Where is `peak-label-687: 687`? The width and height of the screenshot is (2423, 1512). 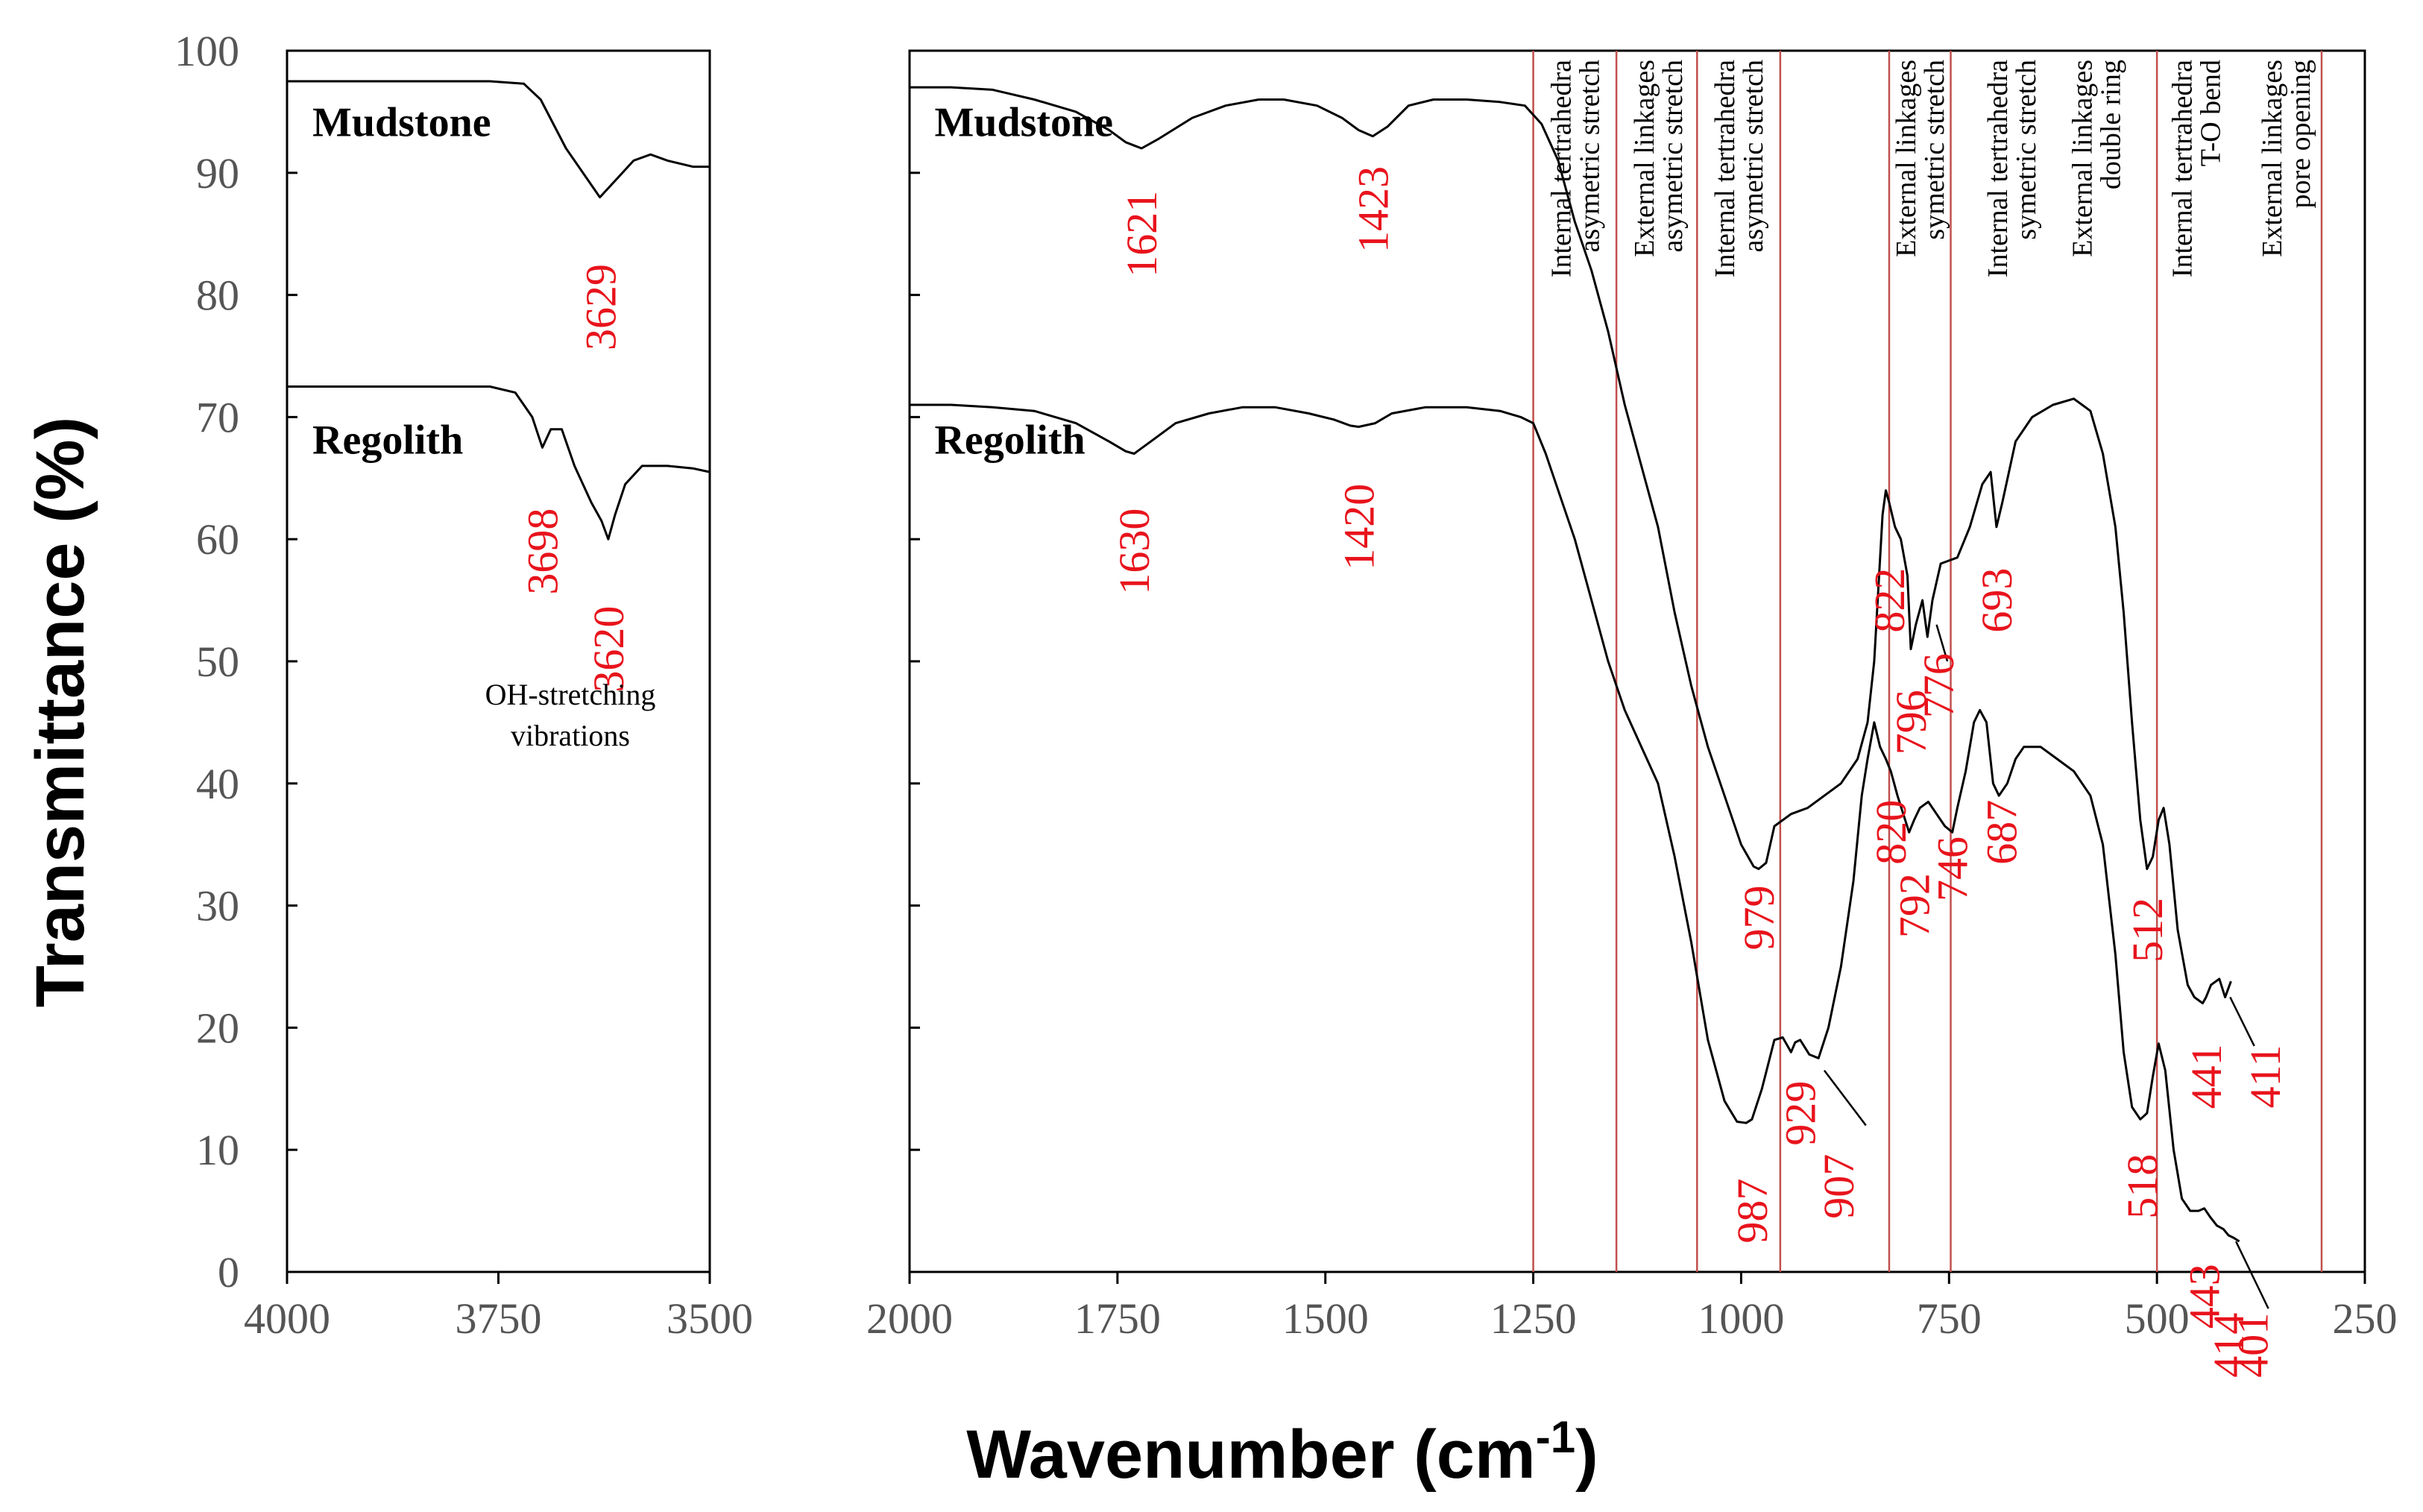
peak-label-687: 687 is located at coordinates (2002, 832).